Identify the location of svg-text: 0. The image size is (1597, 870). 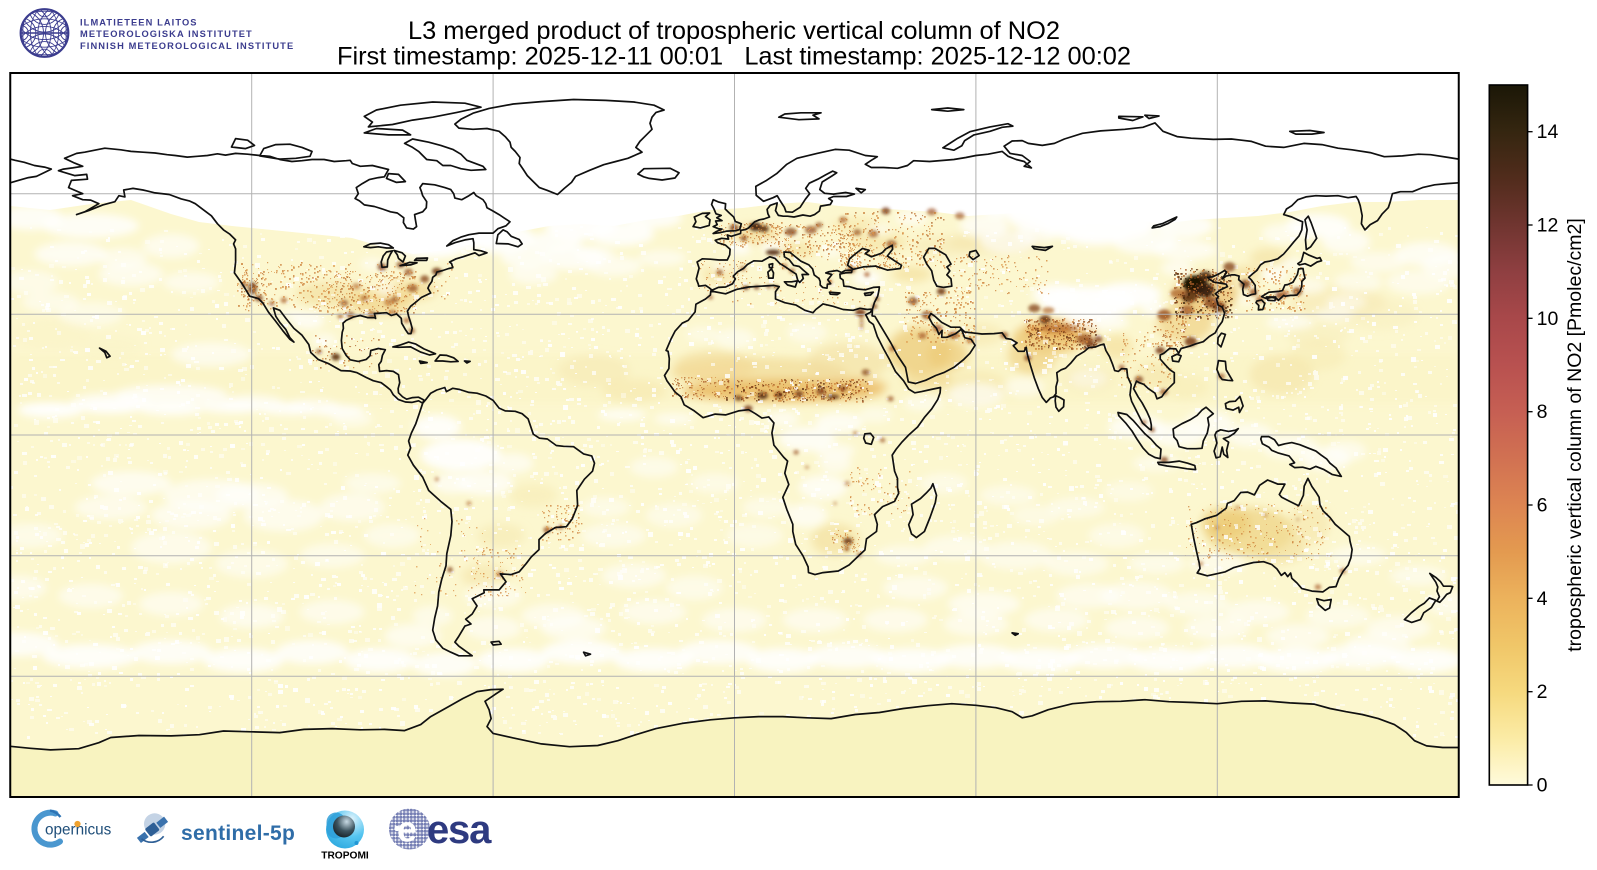
(1542, 786).